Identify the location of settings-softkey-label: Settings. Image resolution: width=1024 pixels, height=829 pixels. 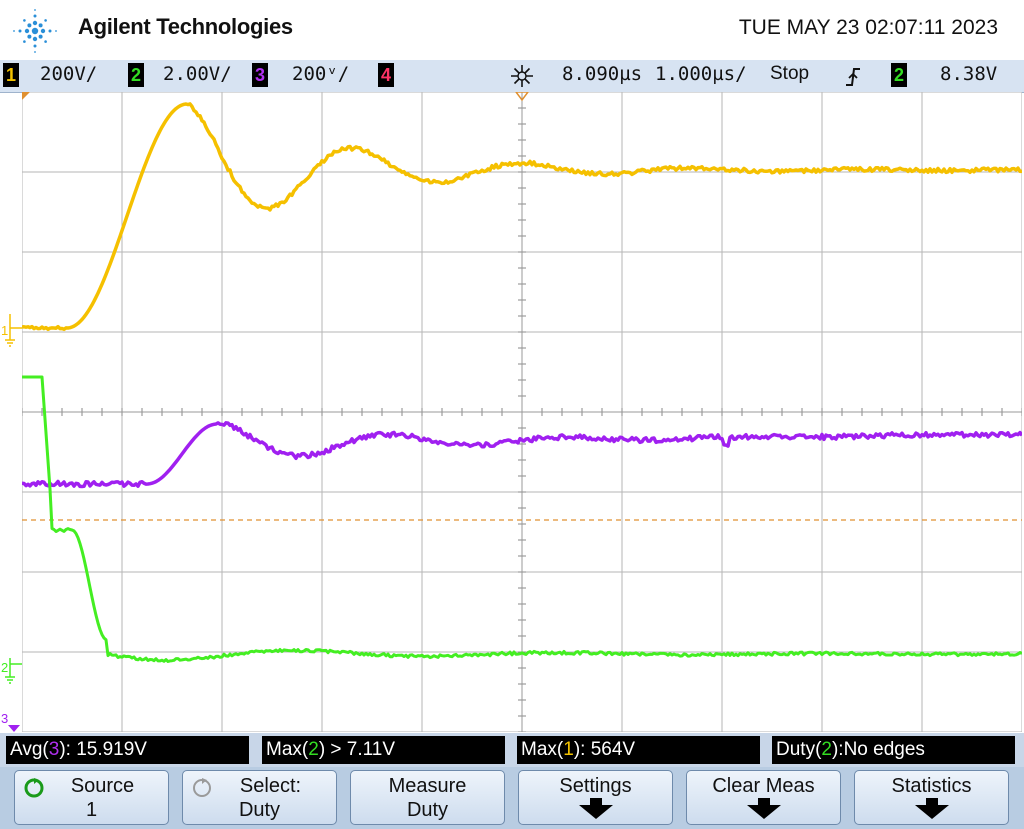
(595, 786).